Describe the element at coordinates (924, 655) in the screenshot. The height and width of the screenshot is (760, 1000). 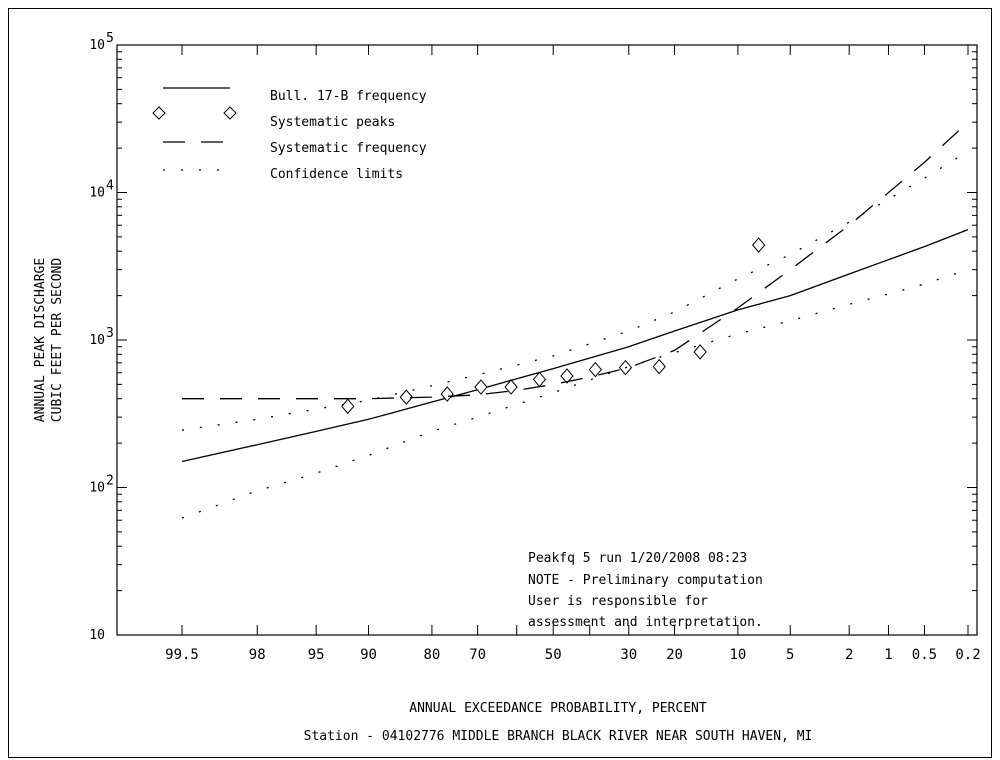
I see `x-tick-label: 0.5` at that location.